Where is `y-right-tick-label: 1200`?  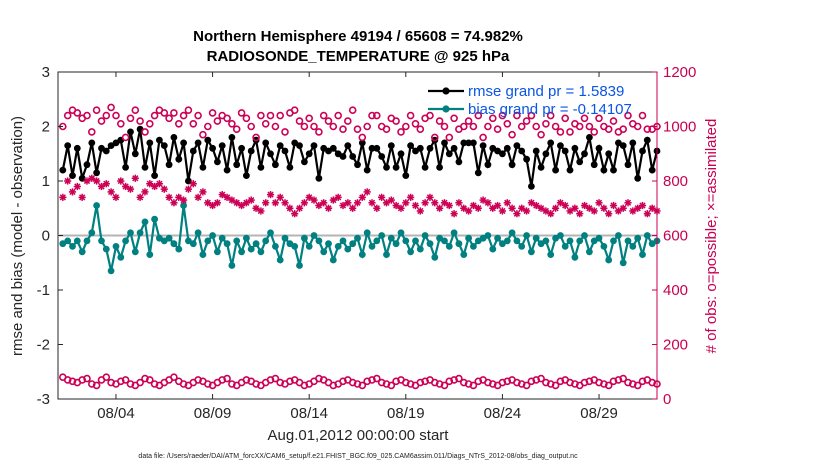
y-right-tick-label: 1200 is located at coordinates (679, 72).